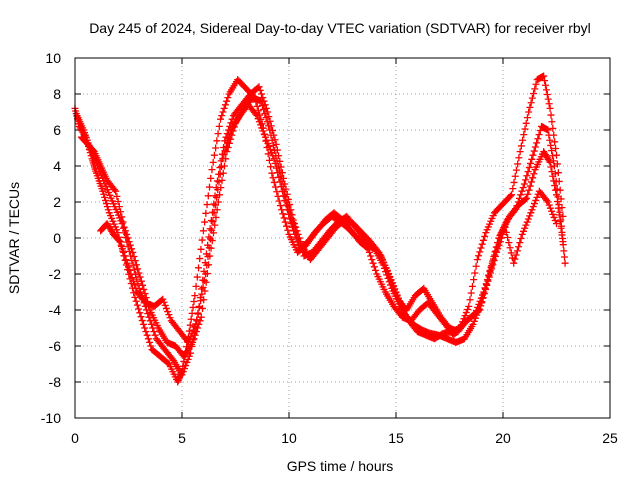  Describe the element at coordinates (289, 438) in the screenshot. I see `x-tick-label: 10` at that location.